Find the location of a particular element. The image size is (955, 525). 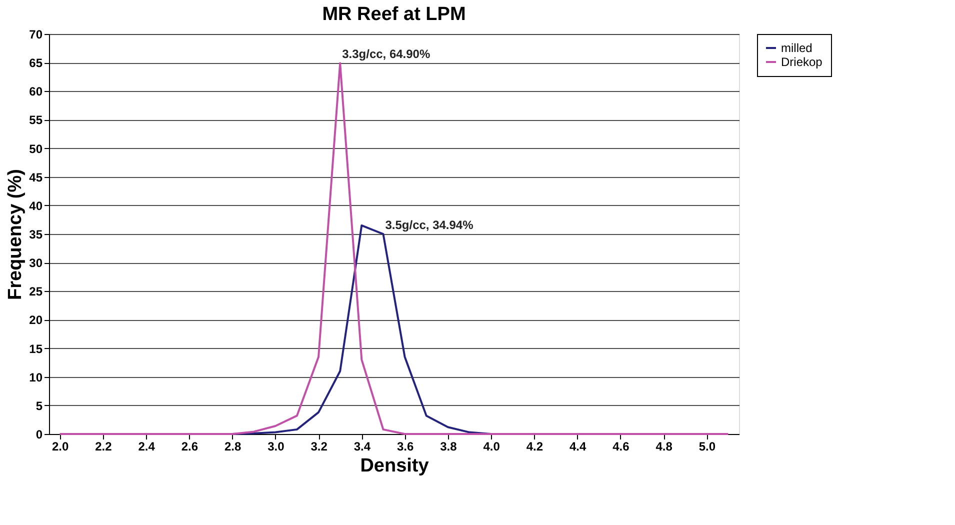

annotation: 3.5g/cc, 34.94% is located at coordinates (429, 225).